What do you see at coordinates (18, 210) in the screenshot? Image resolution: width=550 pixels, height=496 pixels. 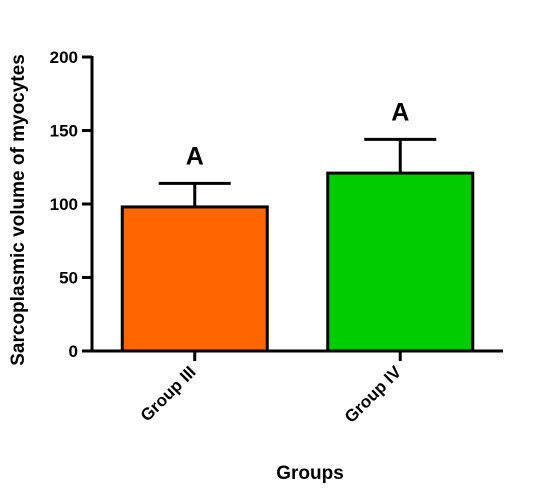 I see `y-axis-title: Sarcoplasmic volume of myocytes` at bounding box center [18, 210].